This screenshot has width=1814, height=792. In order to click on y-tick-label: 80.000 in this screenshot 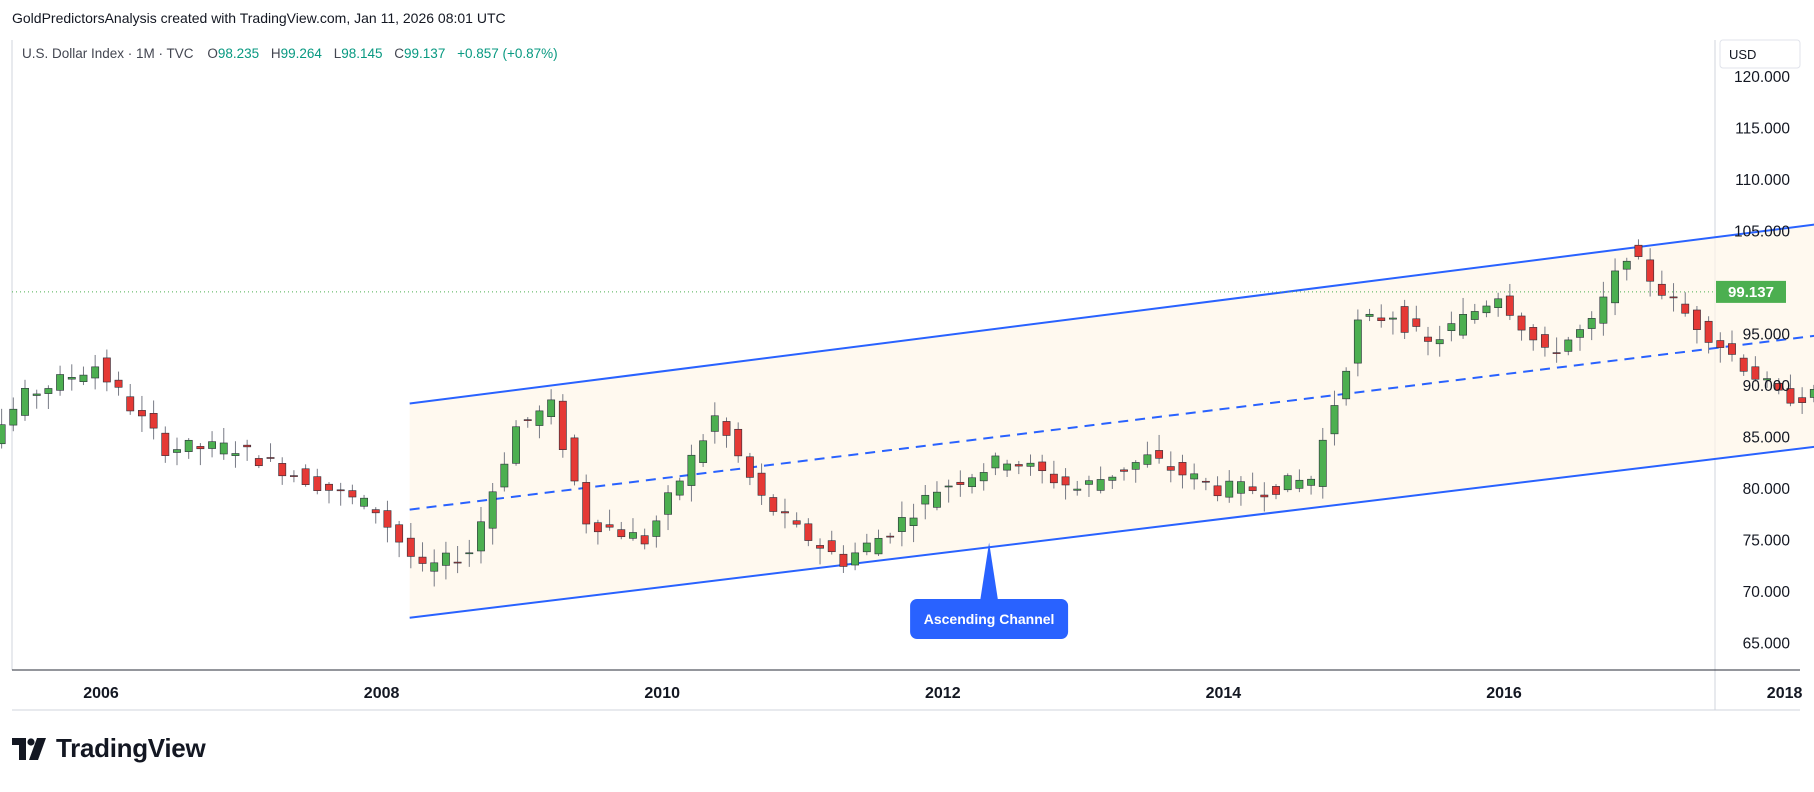, I will do `click(1767, 489)`.